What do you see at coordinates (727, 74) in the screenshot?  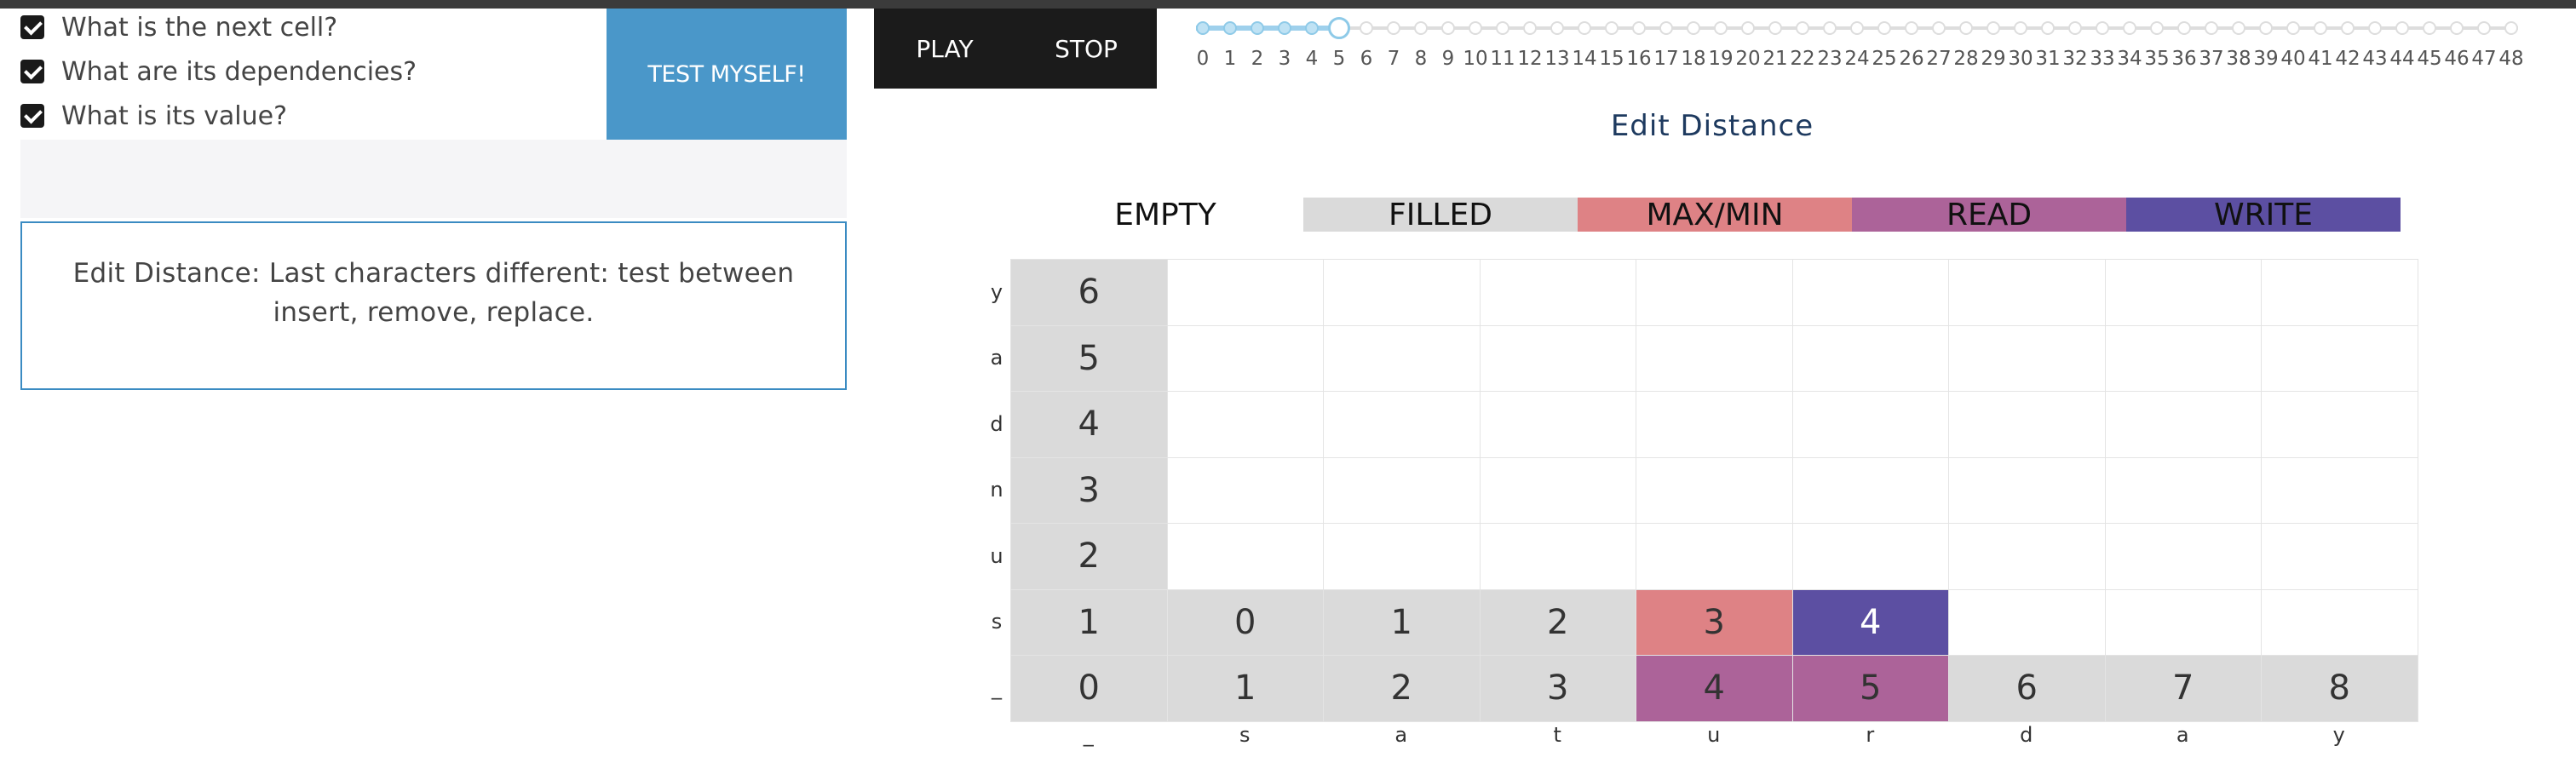 I see `test-myself-button: TEST MYSELF!` at bounding box center [727, 74].